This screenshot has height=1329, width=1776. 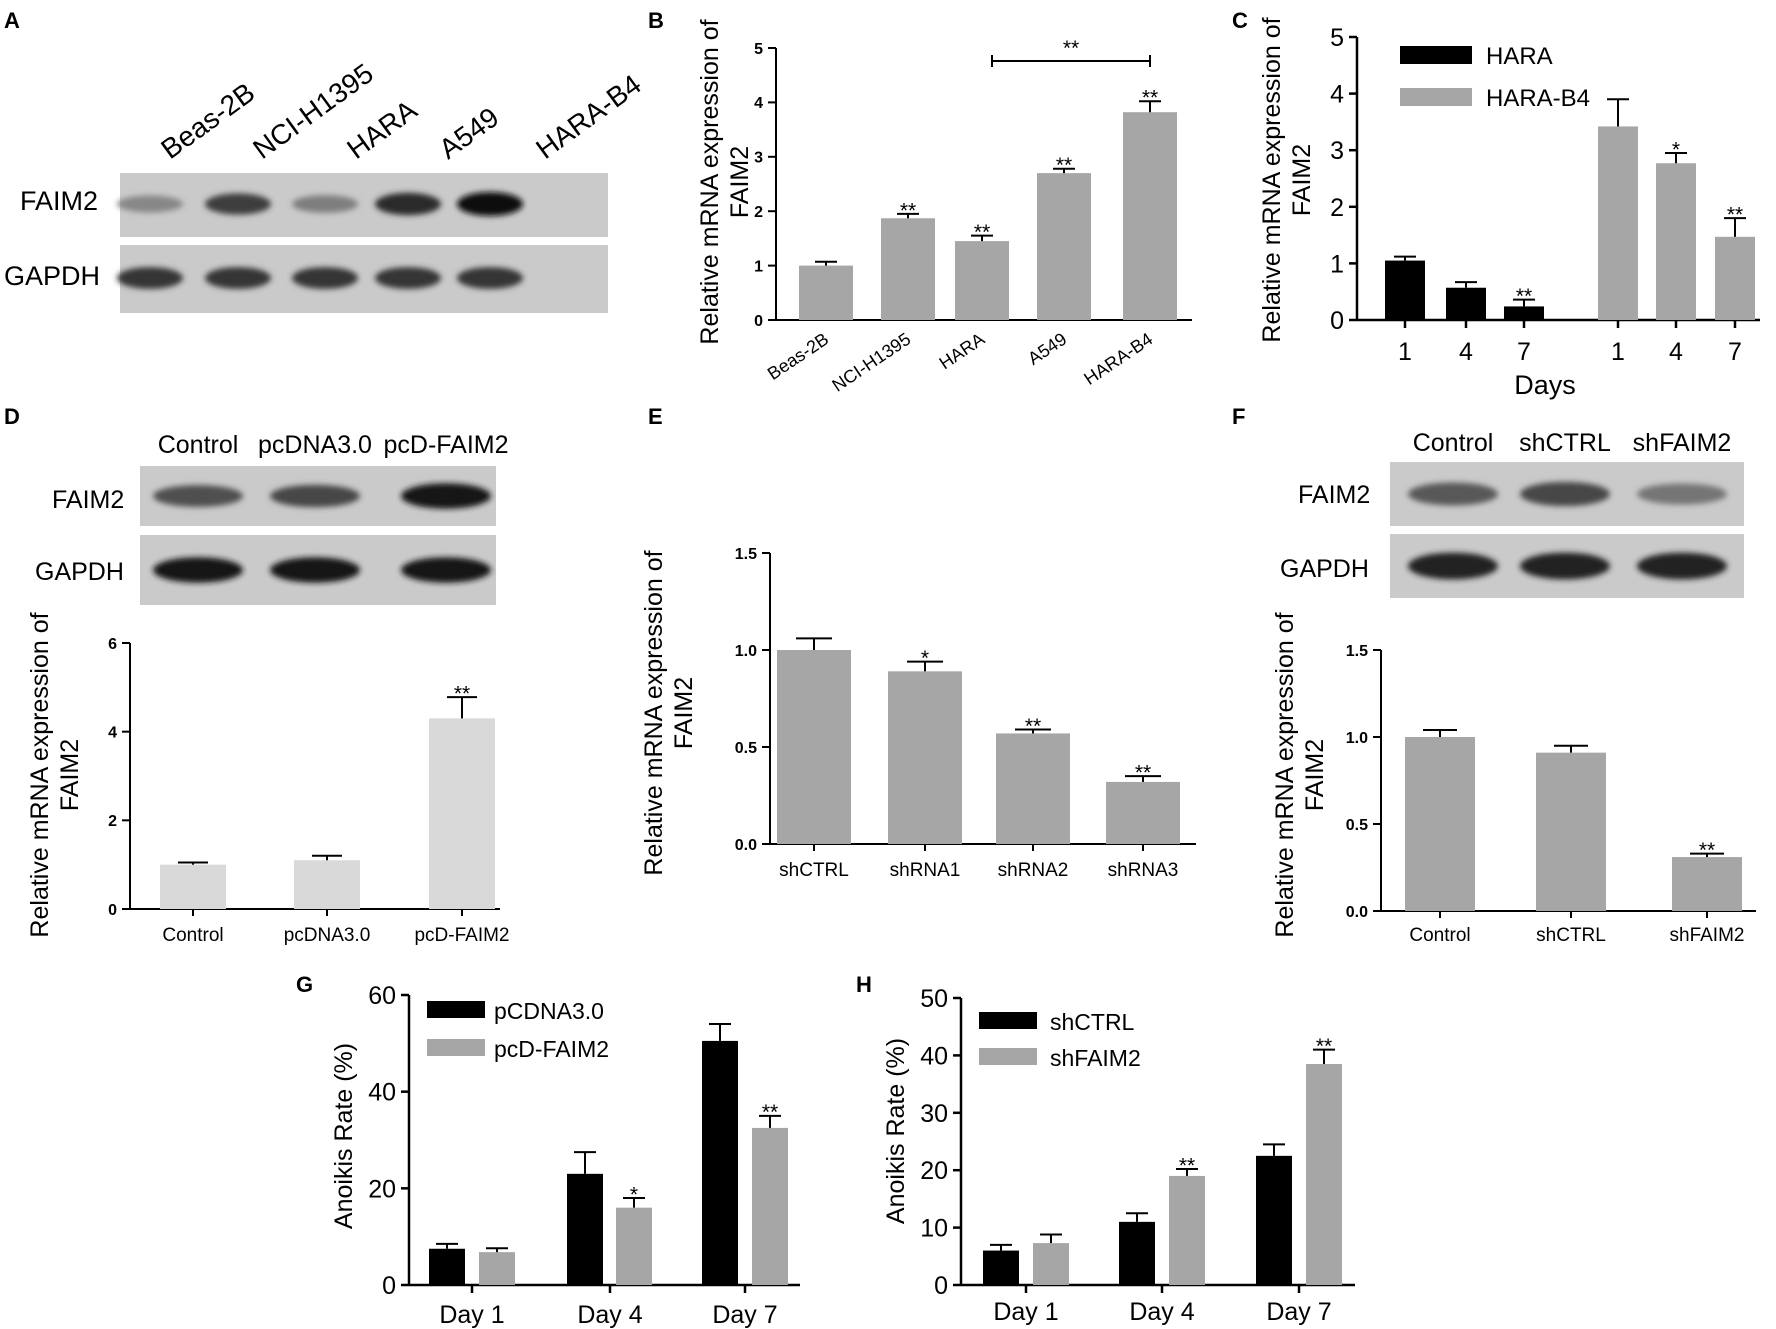 I want to click on x-tick-label: 1, so click(x=1405, y=352).